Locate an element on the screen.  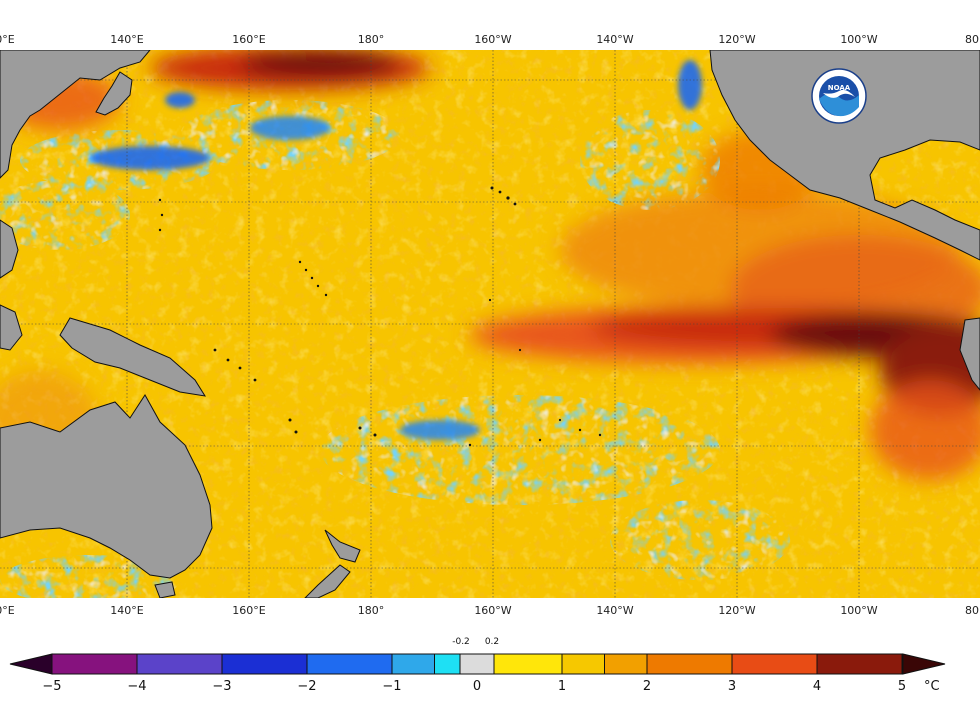
noaa-logo-wave is located at coordinates (839, 105).